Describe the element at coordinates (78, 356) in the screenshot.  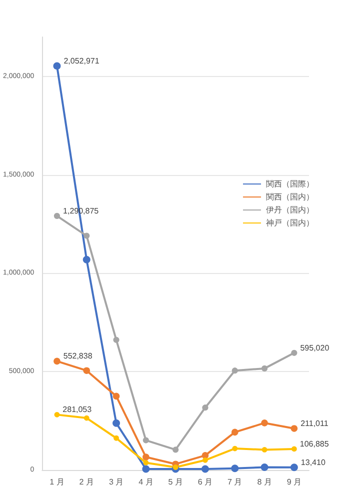
I see `data-label: 552,838` at that location.